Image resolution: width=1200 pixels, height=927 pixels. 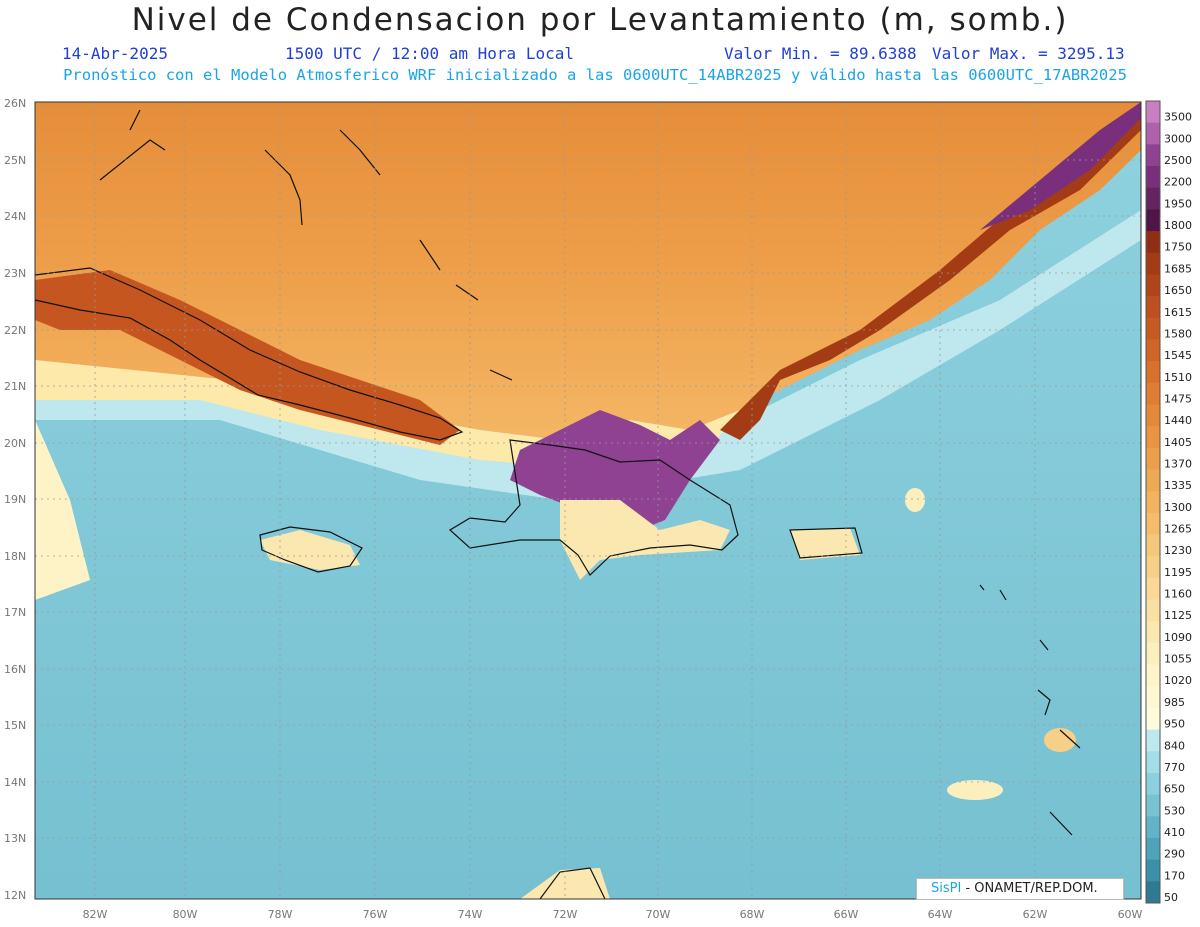 What do you see at coordinates (15, 273) in the screenshot?
I see `lat-tick: 23N` at bounding box center [15, 273].